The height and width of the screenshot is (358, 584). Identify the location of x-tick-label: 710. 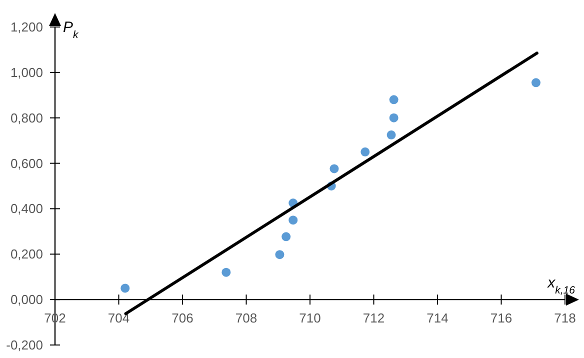
(310, 318).